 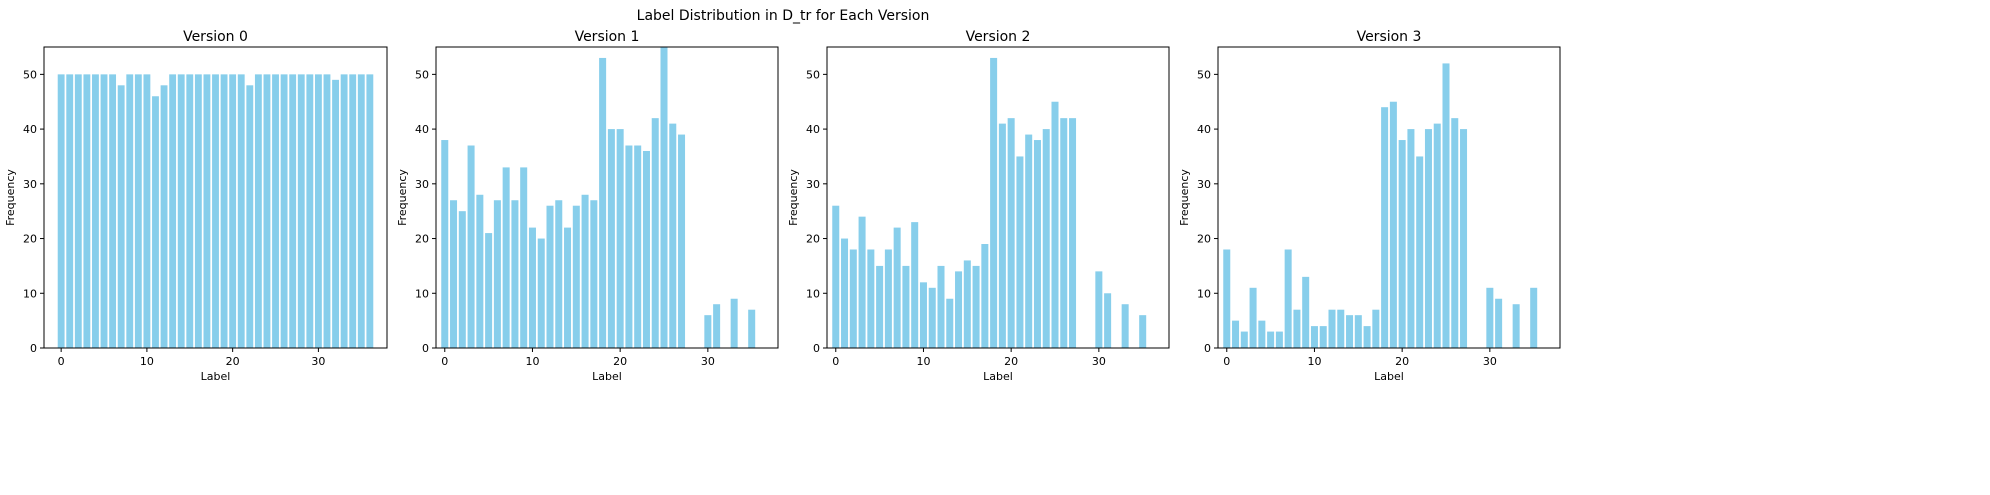 What do you see at coordinates (1402, 361) in the screenshot?
I see `x-tick-label: 20` at bounding box center [1402, 361].